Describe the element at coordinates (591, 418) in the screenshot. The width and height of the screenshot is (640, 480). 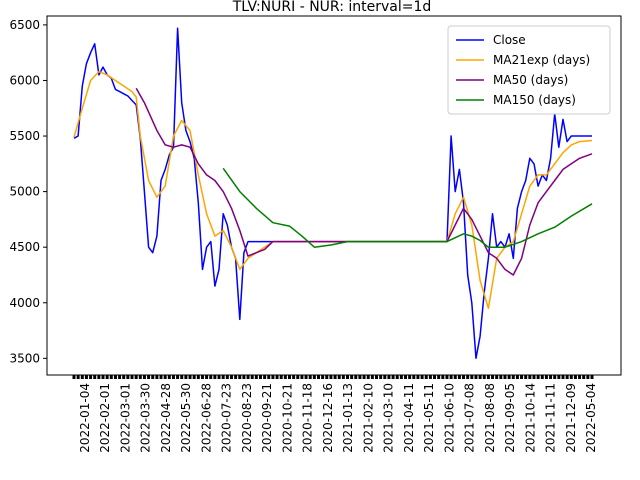
I see `x-tick-label-25: 2022-05-04` at that location.